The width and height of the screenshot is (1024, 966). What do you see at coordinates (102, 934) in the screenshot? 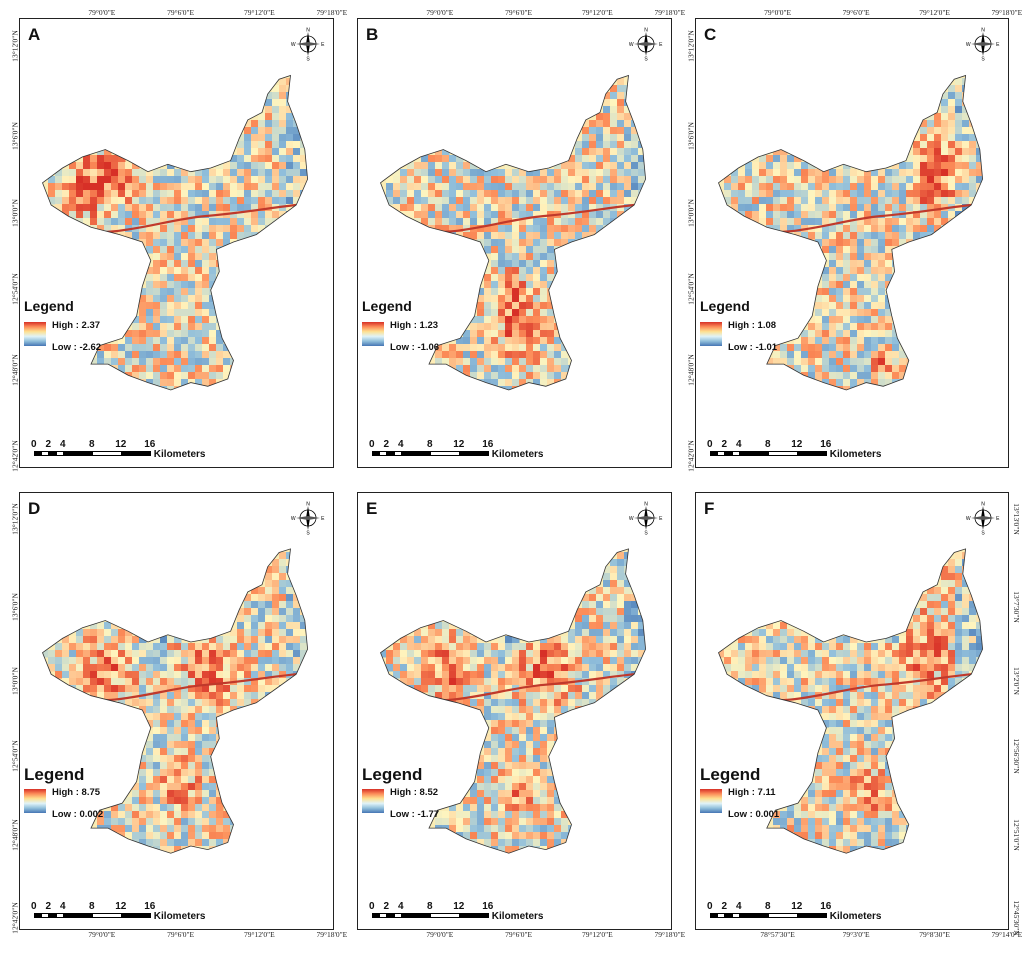
I see `bottom-coordinate-label: 79°0'0"E` at bounding box center [102, 934].